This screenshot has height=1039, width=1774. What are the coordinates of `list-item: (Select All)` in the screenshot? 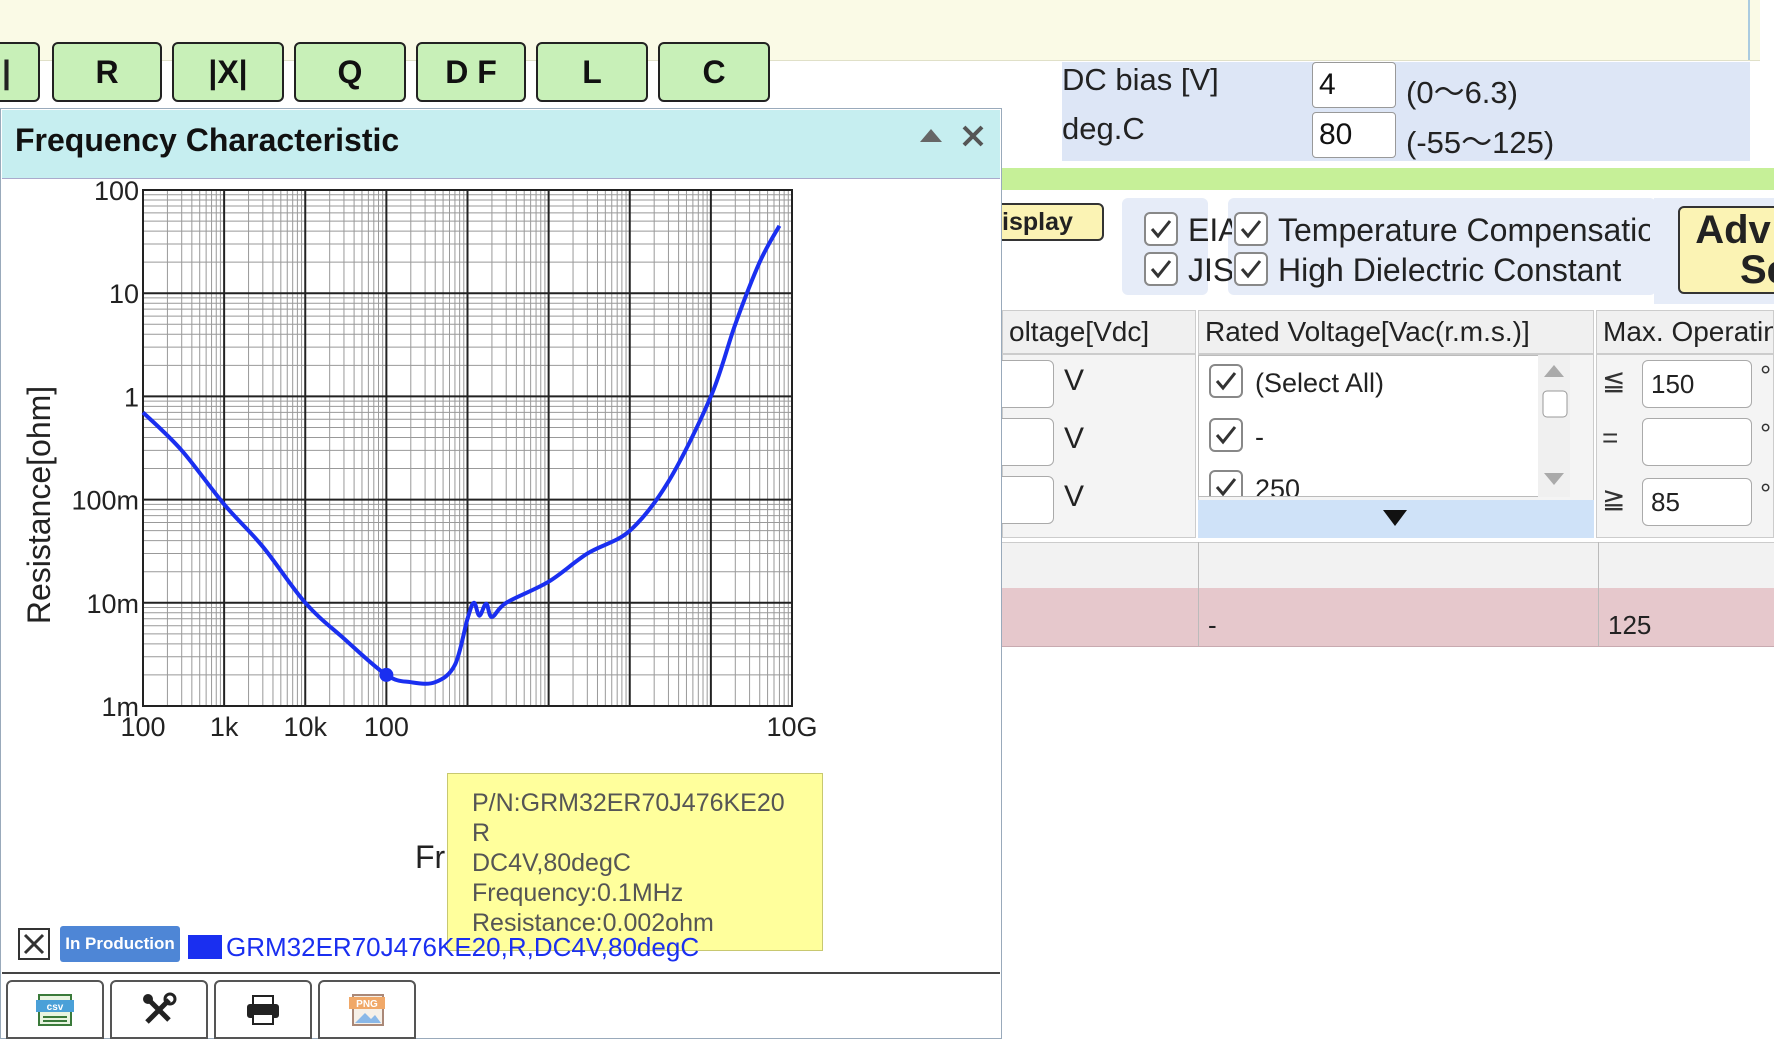 It's located at (1320, 383).